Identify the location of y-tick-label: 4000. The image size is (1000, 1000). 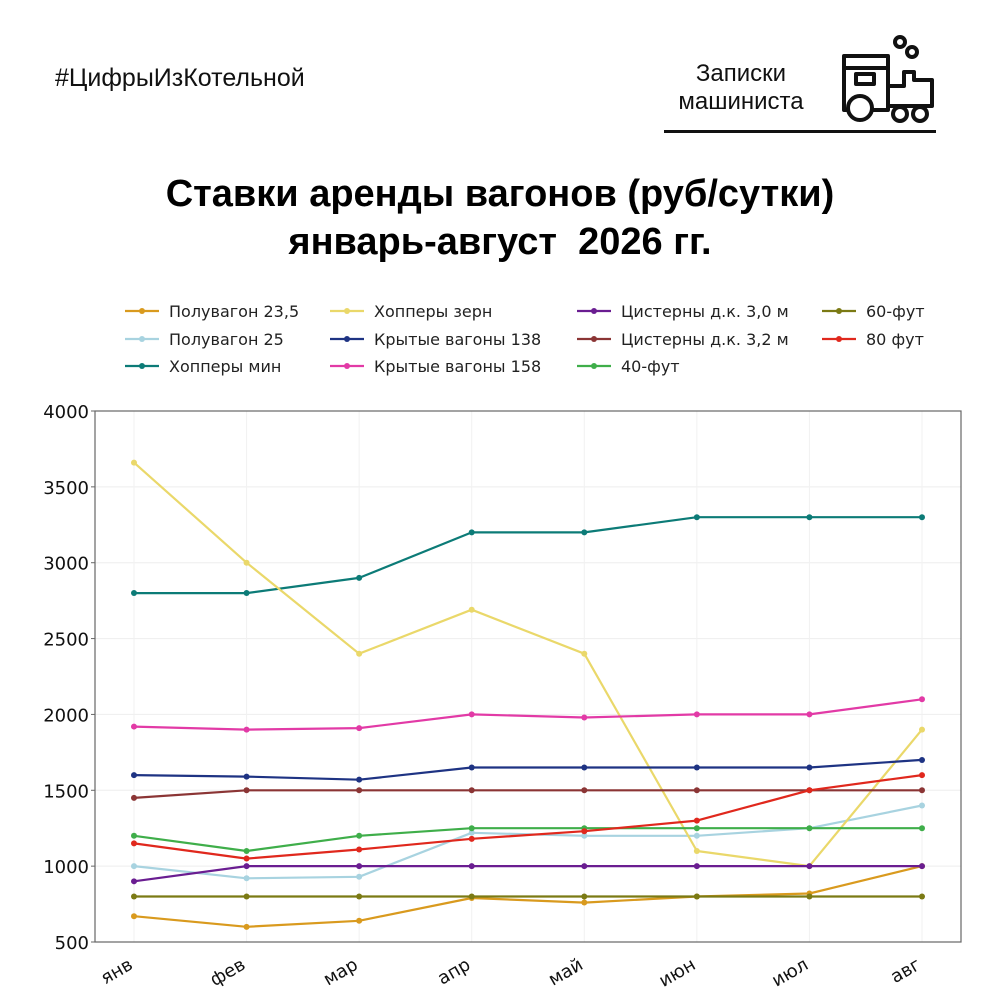
(66, 412).